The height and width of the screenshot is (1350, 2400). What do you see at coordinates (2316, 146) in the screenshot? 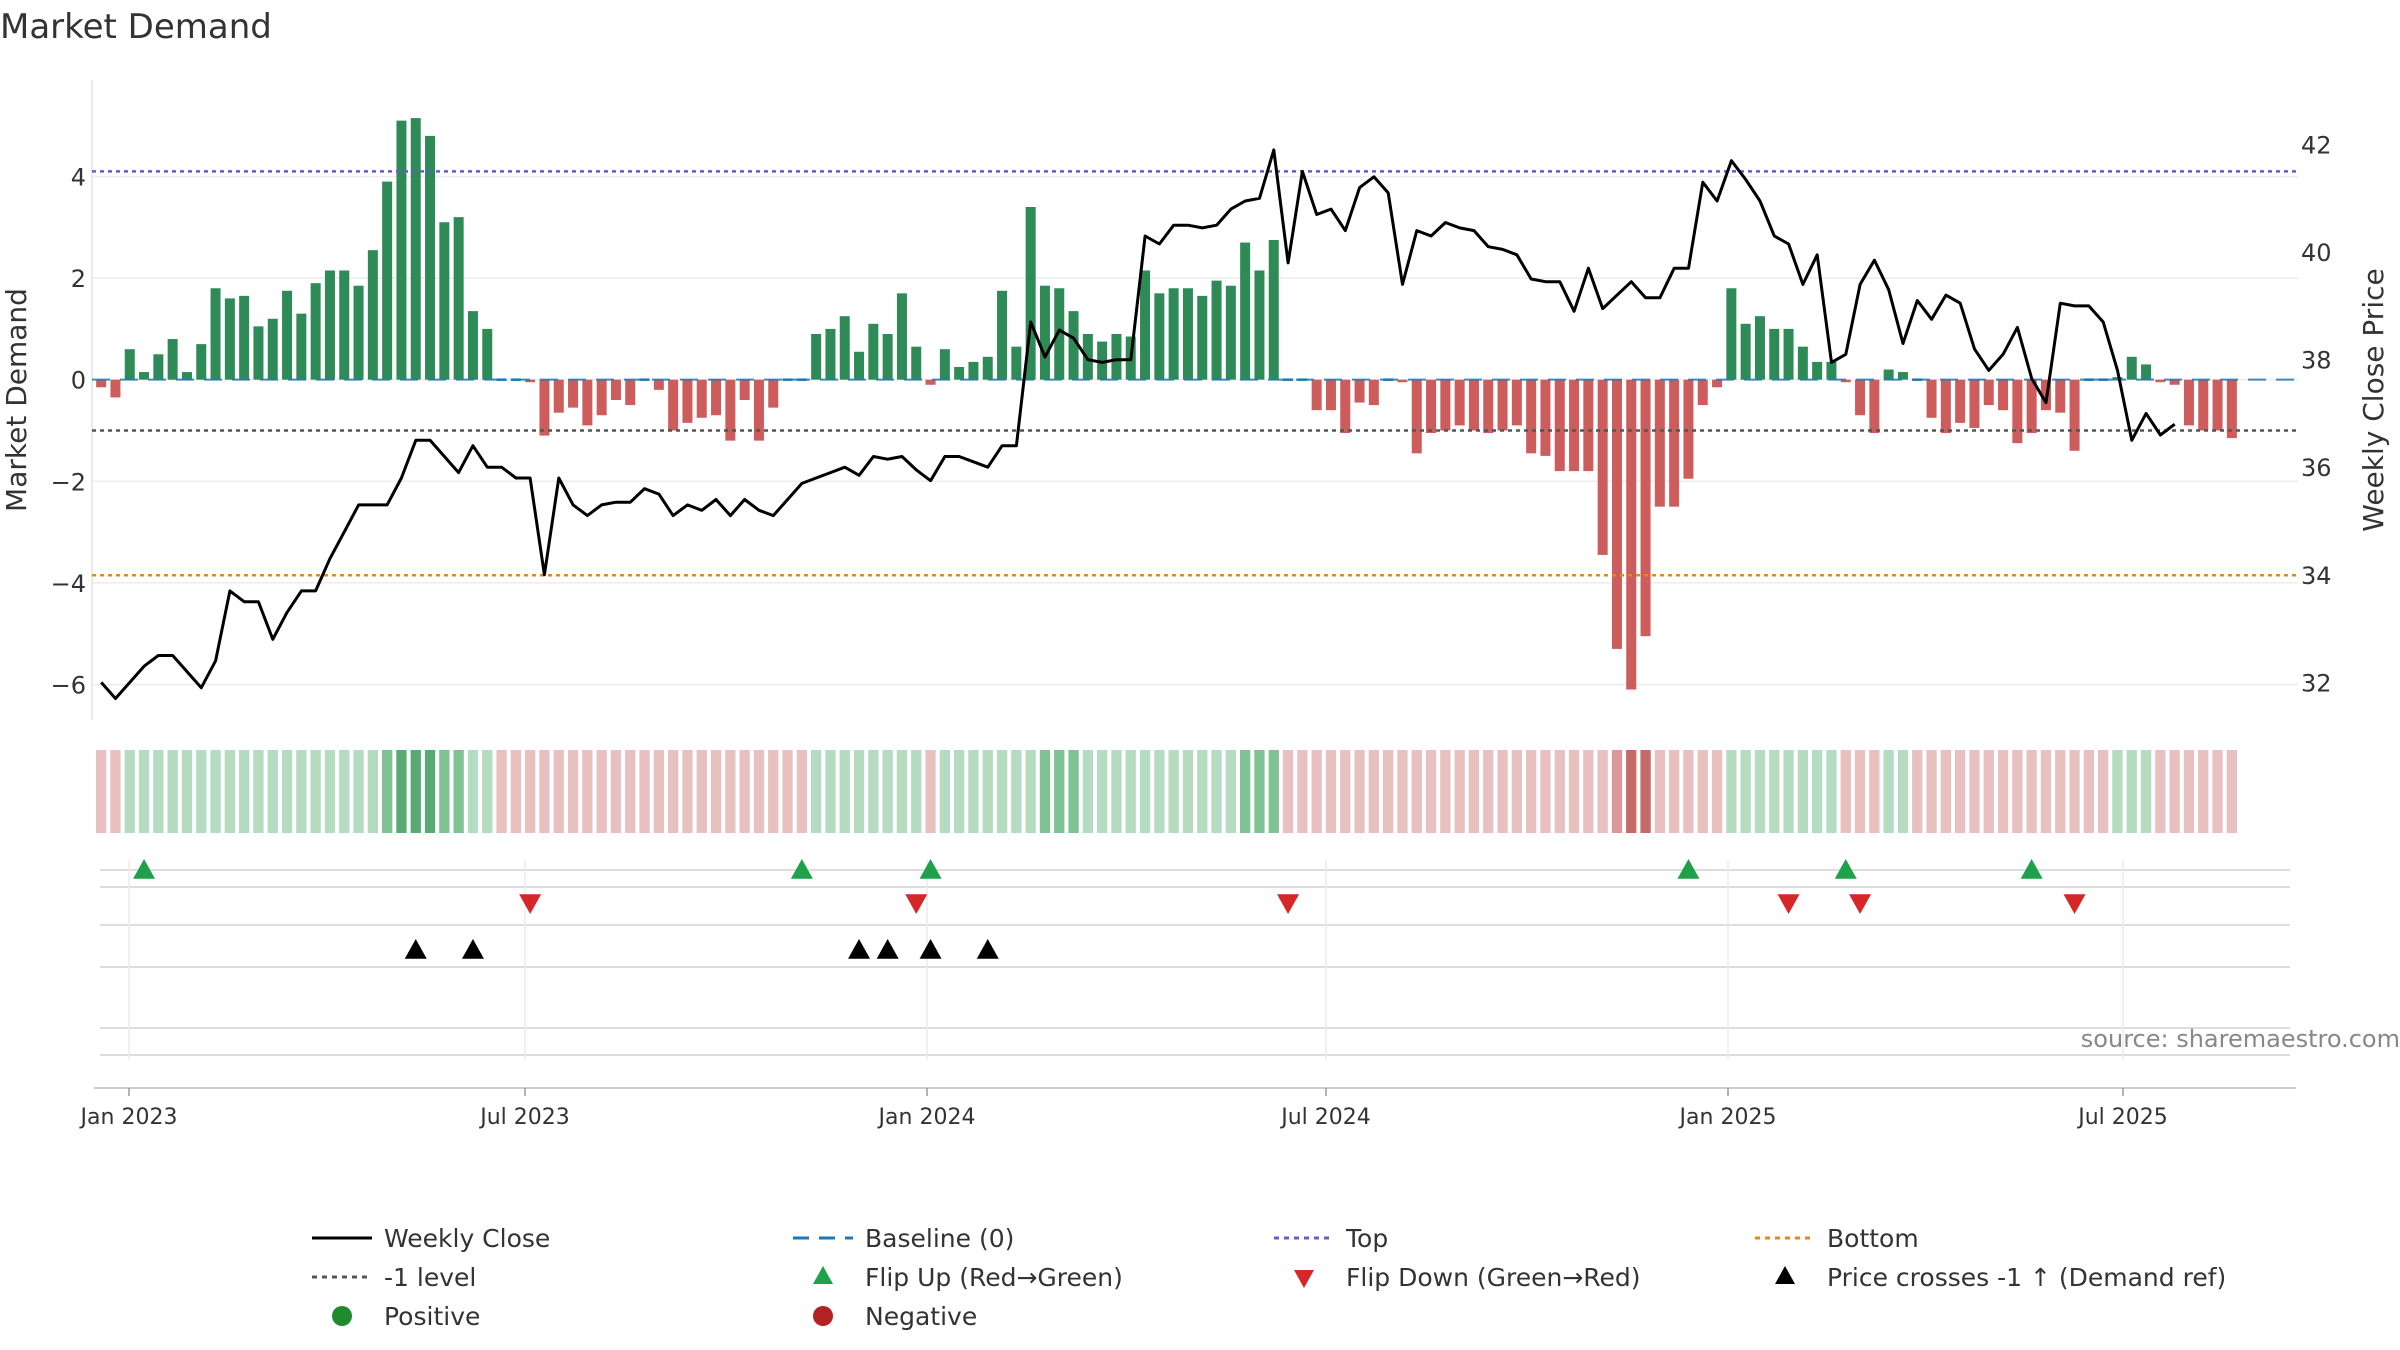
I see `right-tick-label: 42` at bounding box center [2316, 146].